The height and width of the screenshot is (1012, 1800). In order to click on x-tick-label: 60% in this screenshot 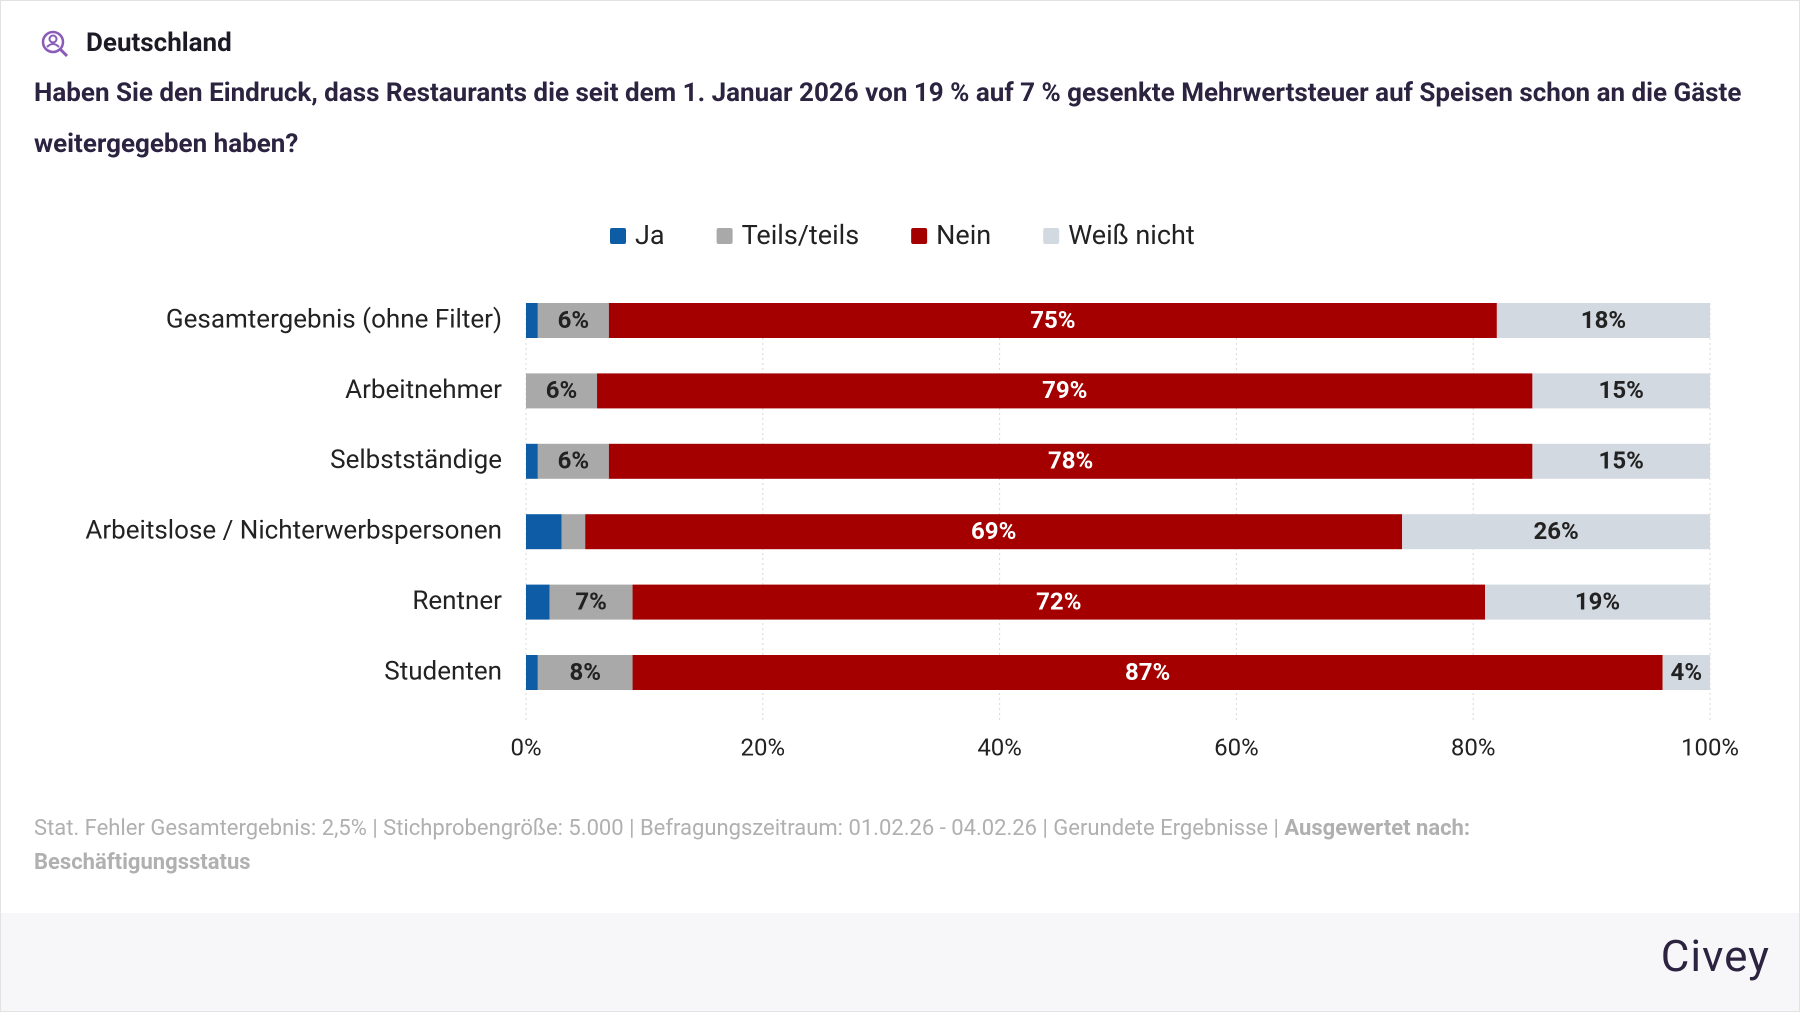, I will do `click(1236, 747)`.